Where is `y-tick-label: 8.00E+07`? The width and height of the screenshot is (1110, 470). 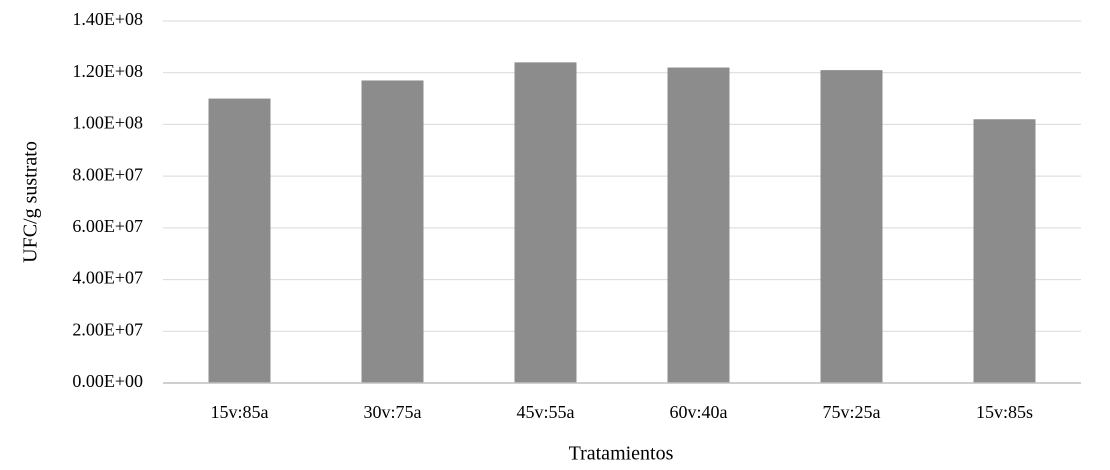 y-tick-label: 8.00E+07 is located at coordinates (107, 174).